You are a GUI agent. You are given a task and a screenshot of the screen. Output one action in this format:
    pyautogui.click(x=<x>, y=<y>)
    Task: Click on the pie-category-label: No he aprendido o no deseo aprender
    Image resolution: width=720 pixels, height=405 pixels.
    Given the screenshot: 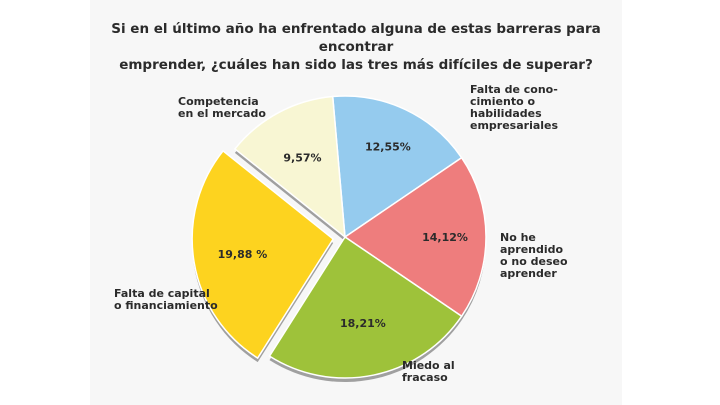 What is the action you would take?
    pyautogui.click(x=534, y=255)
    